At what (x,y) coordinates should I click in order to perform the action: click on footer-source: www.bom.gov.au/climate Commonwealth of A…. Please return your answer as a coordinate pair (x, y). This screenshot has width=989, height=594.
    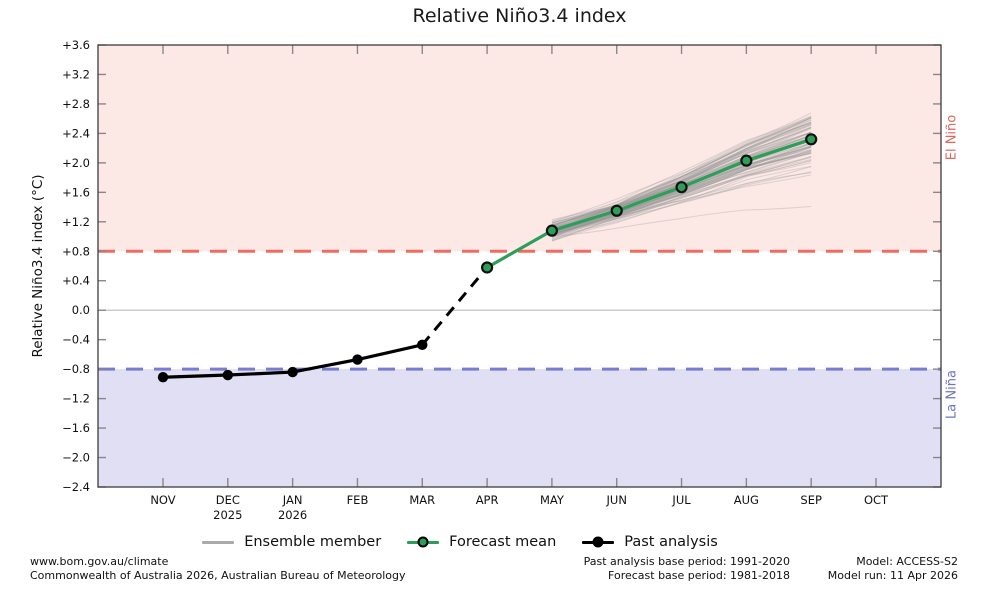
    Looking at the image, I should click on (217, 569).